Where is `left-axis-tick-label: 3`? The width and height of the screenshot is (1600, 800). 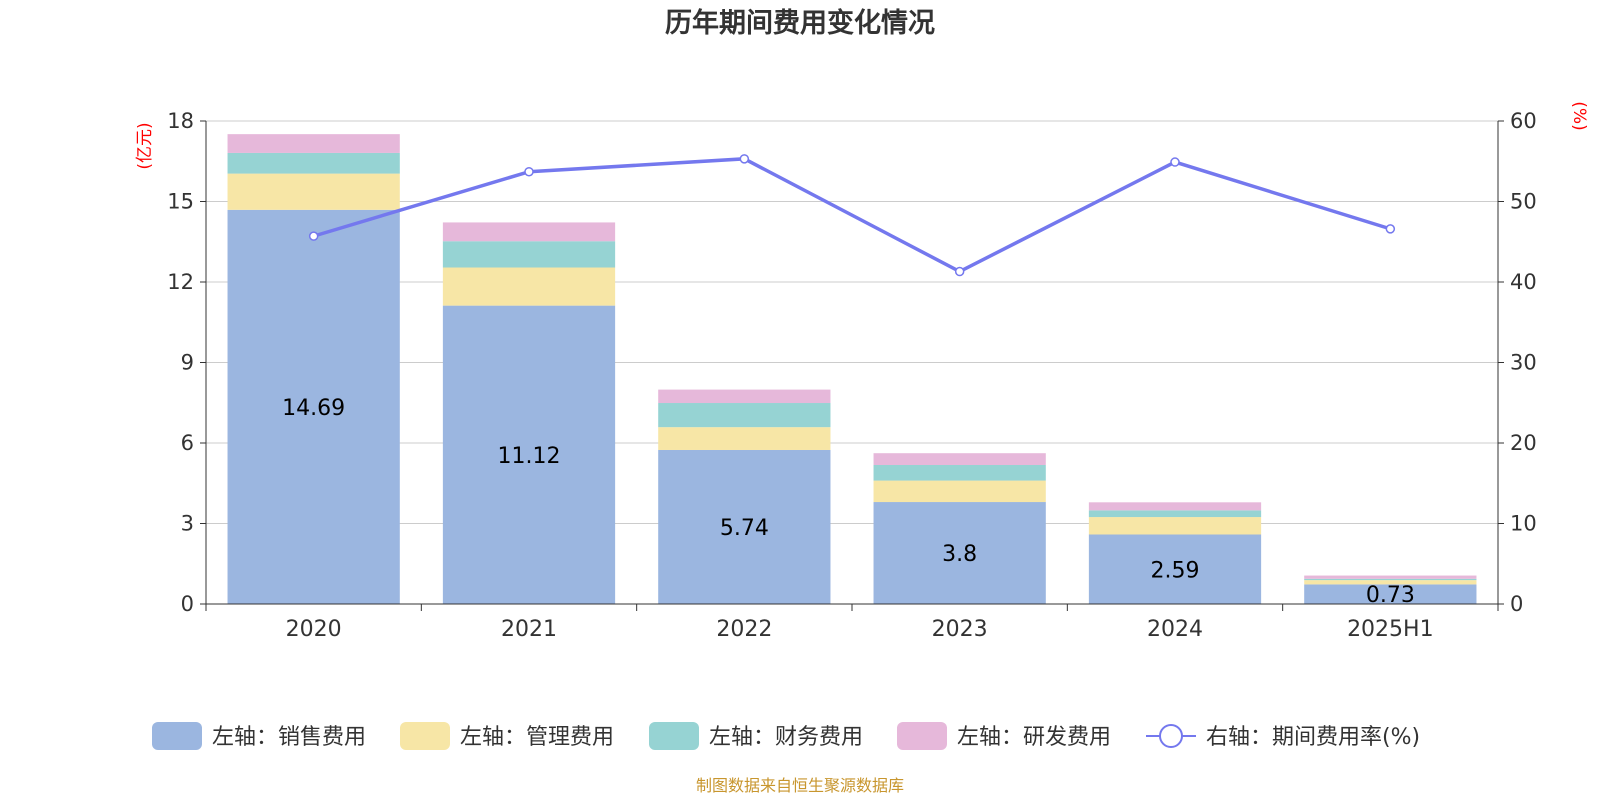 left-axis-tick-label: 3 is located at coordinates (187, 524).